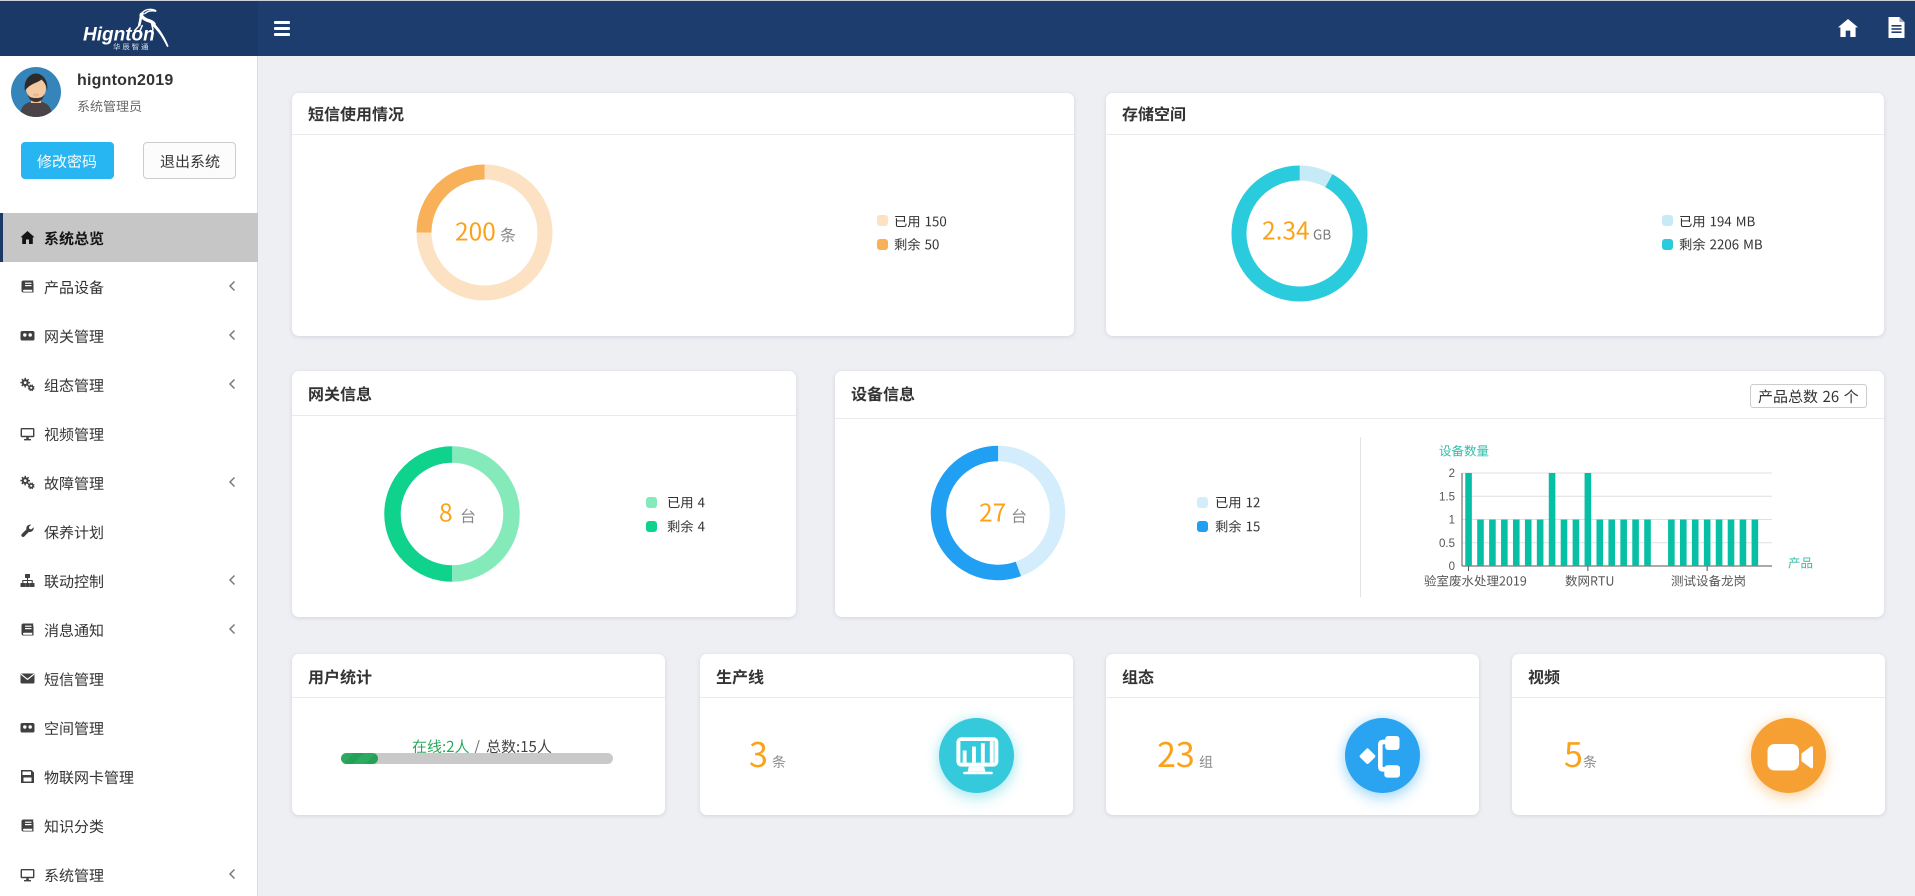 The width and height of the screenshot is (1915, 896). What do you see at coordinates (1452, 474) in the screenshot?
I see `svg-text: 2` at bounding box center [1452, 474].